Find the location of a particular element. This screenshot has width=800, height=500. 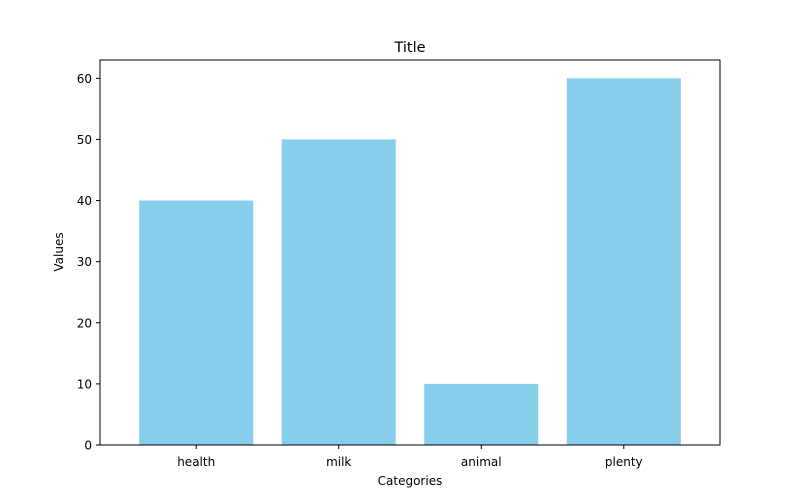

y-ticks-group: 0 10 20 30 40 50 60 is located at coordinates (88, 262).